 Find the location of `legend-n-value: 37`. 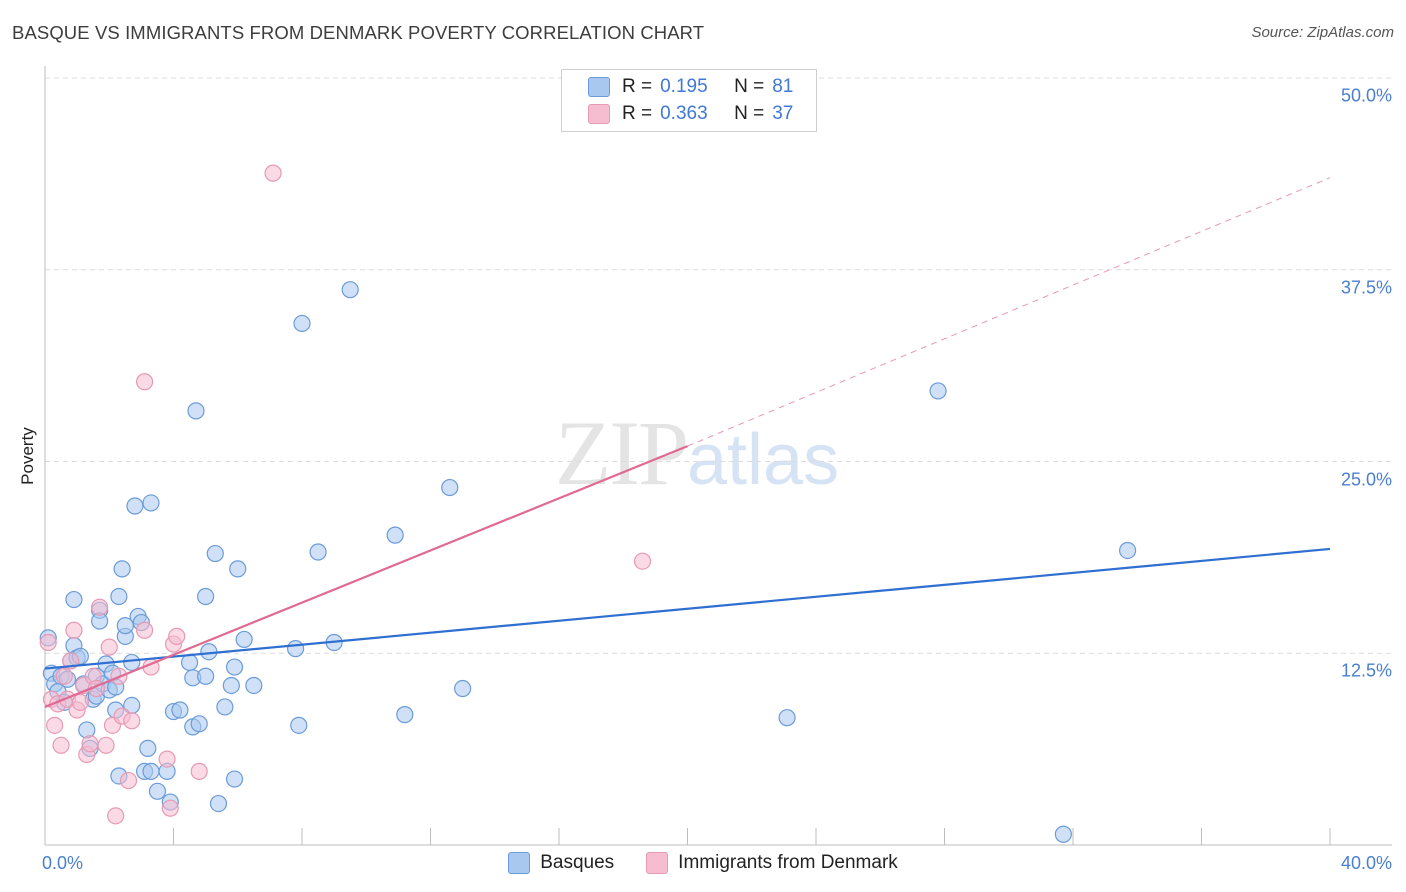

legend-n-value: 37 is located at coordinates (783, 113).